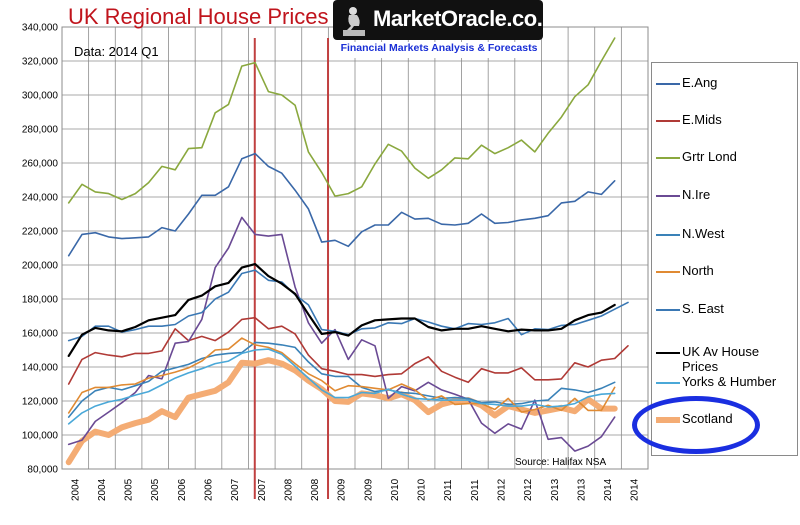 This screenshot has width=800, height=525. I want to click on legend-item-e-mids: E.Mids, so click(726, 123).